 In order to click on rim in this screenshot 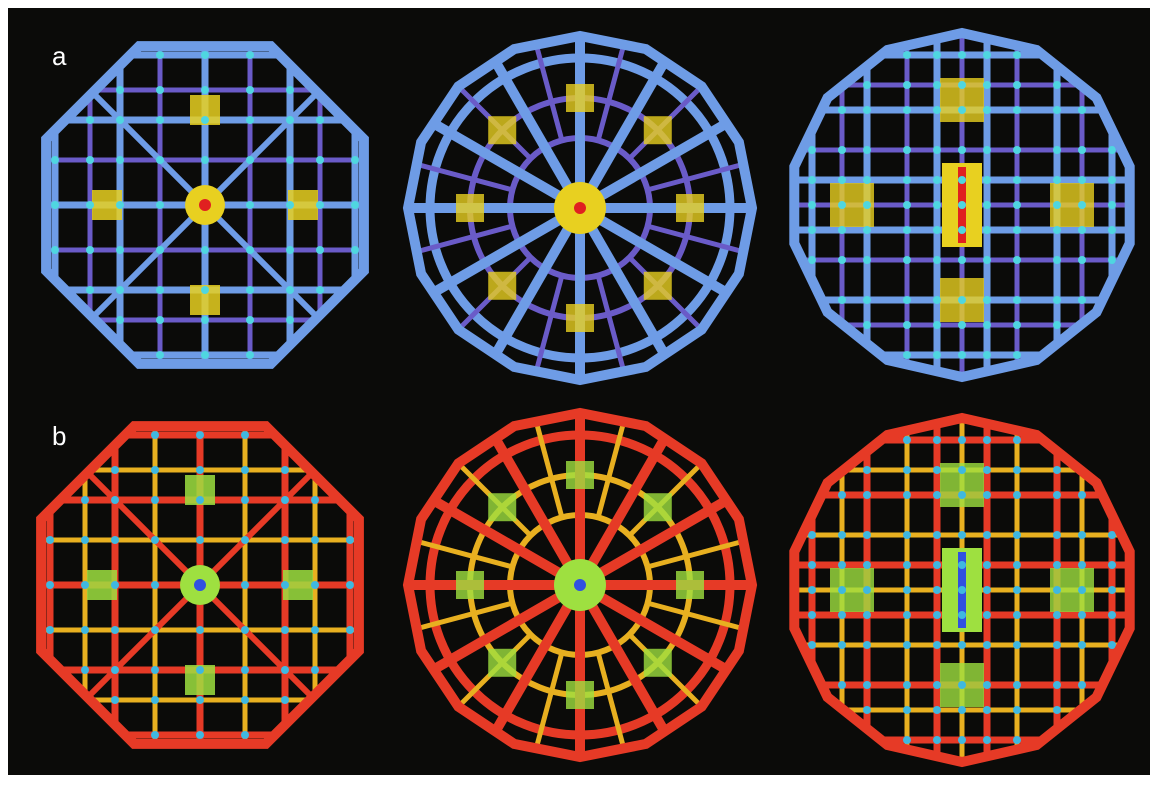, I will do `click(580, 585)`.